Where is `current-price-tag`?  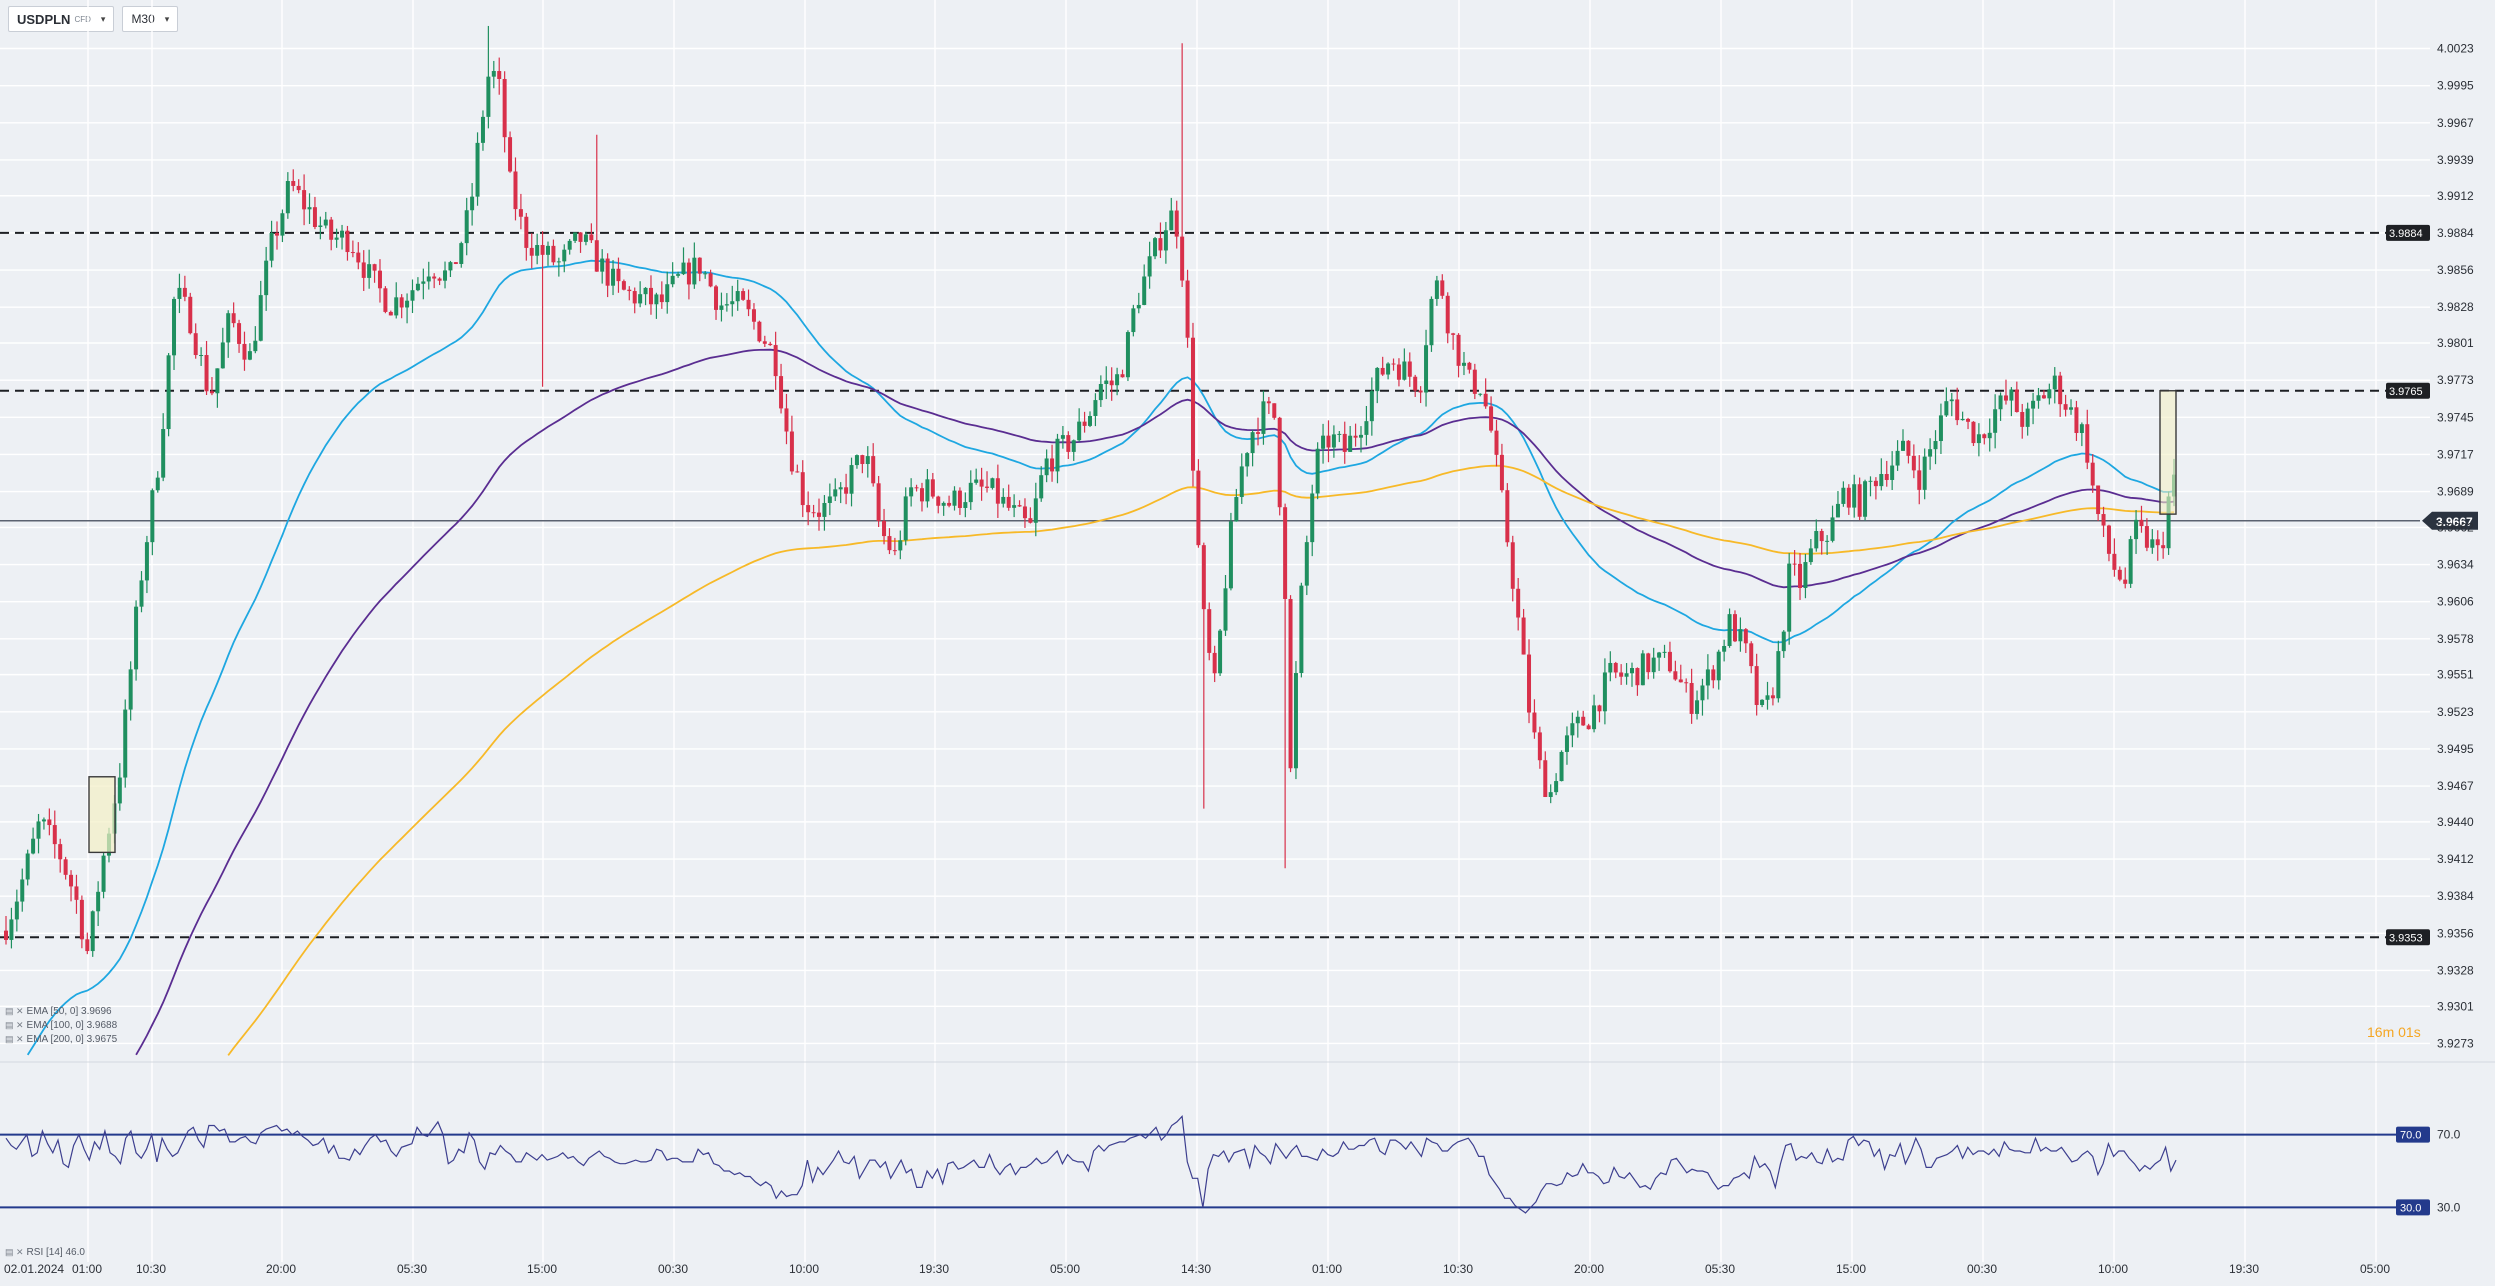
current-price-tag is located at coordinates (2450, 520).